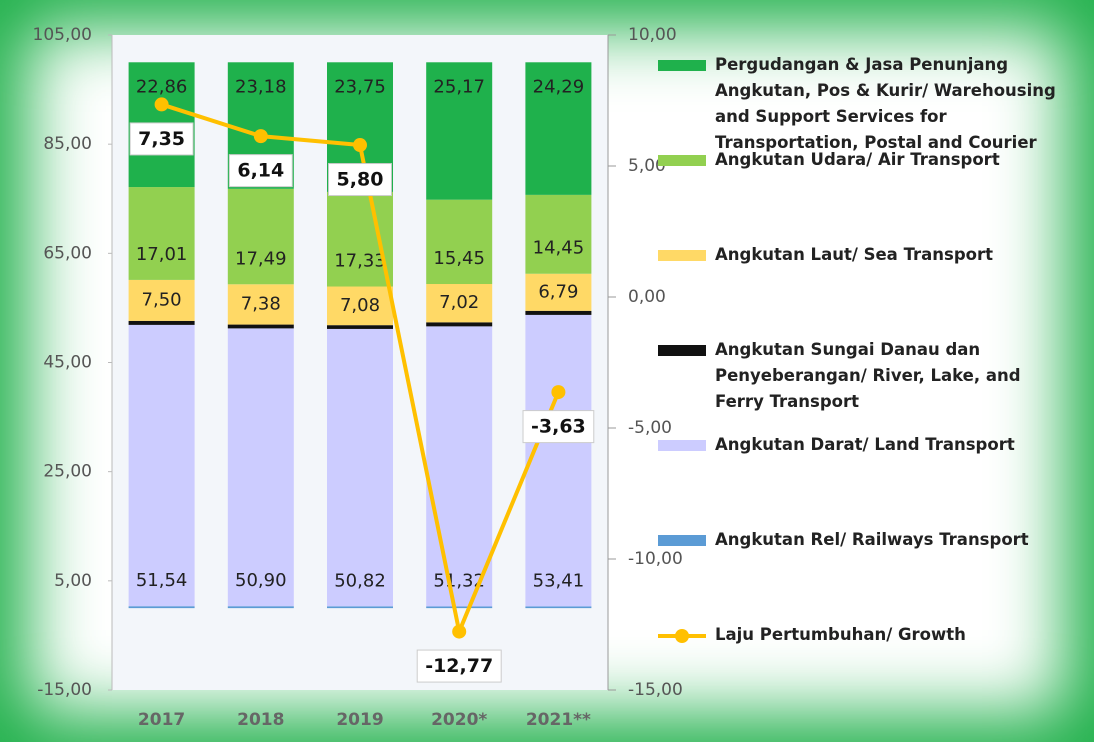  I want to click on bar-value-label: 23,75, so click(360, 86).